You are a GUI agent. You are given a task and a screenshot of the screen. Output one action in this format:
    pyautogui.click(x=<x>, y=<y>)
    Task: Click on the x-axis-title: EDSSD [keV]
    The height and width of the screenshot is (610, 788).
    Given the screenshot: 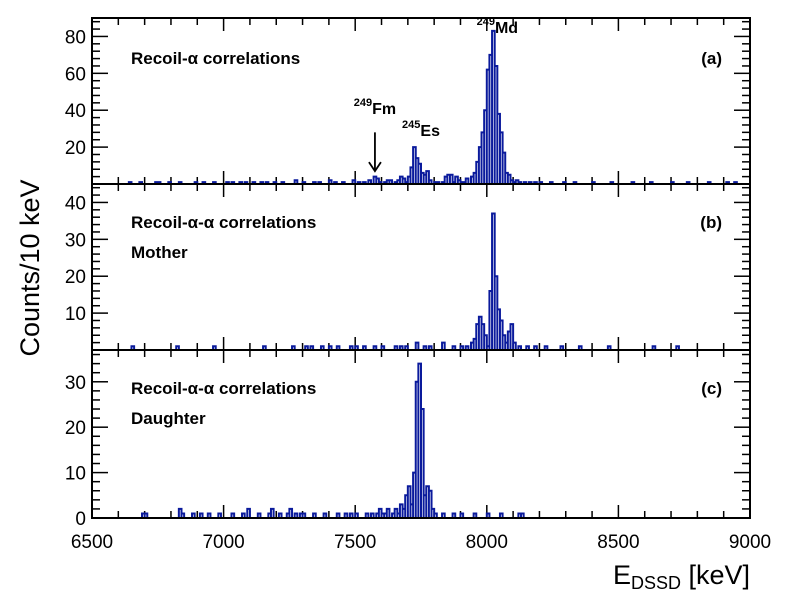 What is the action you would take?
    pyautogui.click(x=681, y=576)
    